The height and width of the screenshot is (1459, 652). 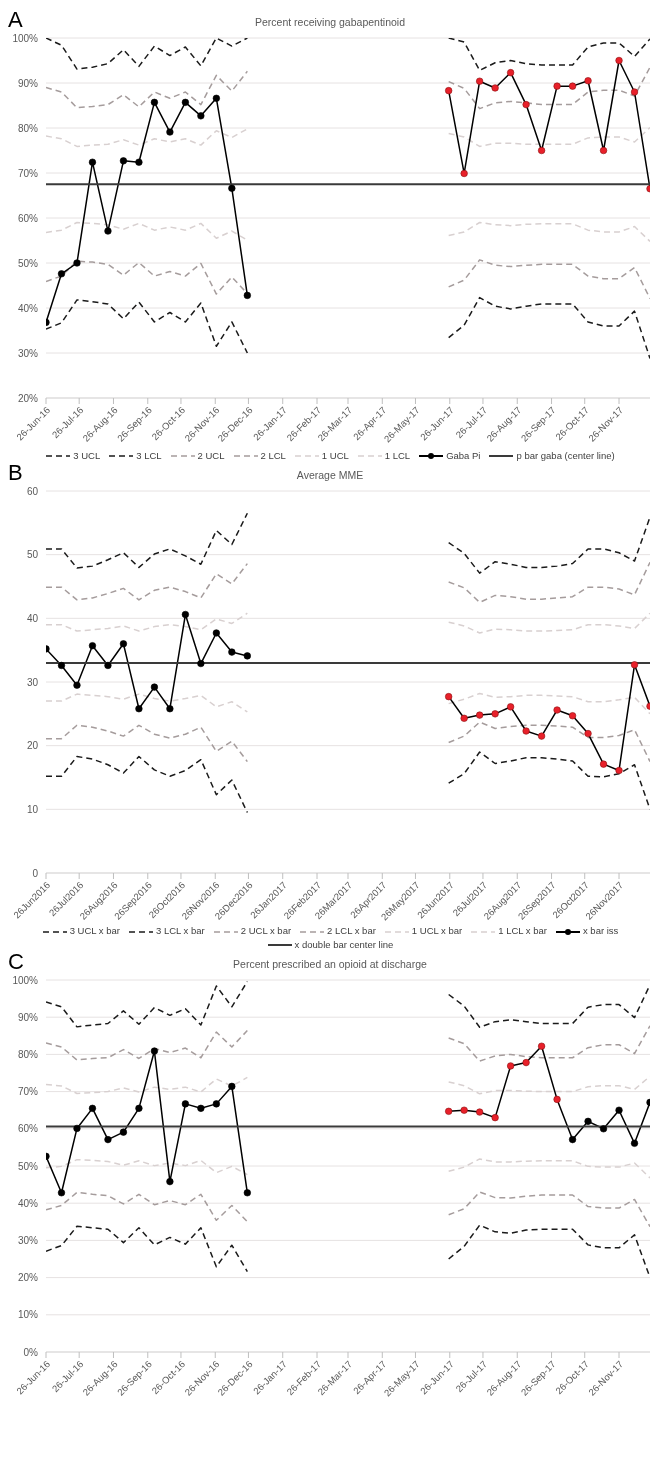 What do you see at coordinates (180, 931) in the screenshot?
I see `legend-label: 3 LCL x bar` at bounding box center [180, 931].